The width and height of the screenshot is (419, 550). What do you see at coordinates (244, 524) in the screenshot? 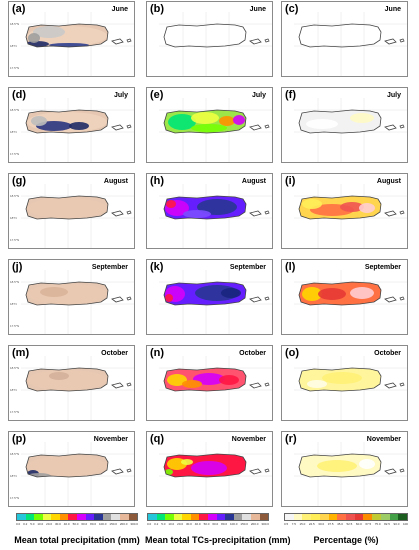
I see `colorbar-tick: 150.0` at bounding box center [244, 524].